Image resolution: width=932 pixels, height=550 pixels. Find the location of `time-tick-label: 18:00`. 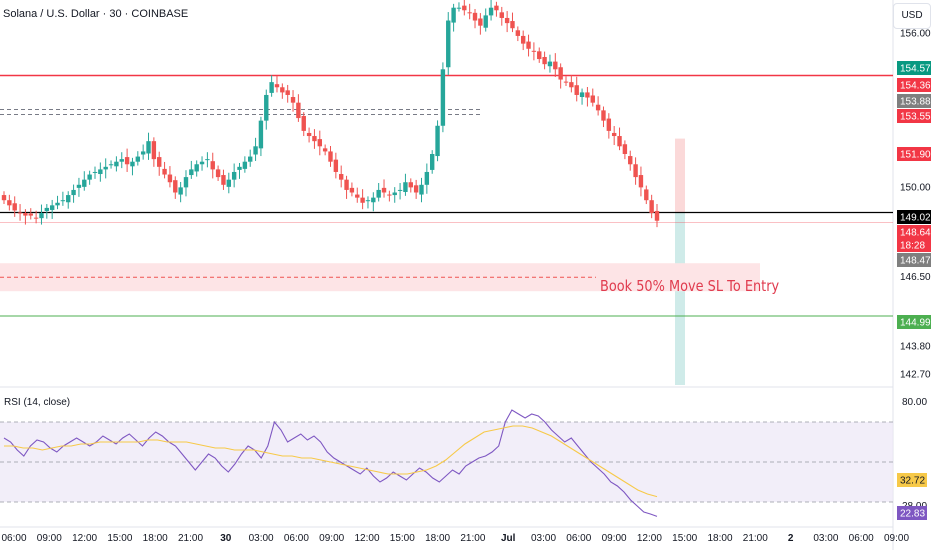

time-tick-label: 18:00 is located at coordinates (719, 538).